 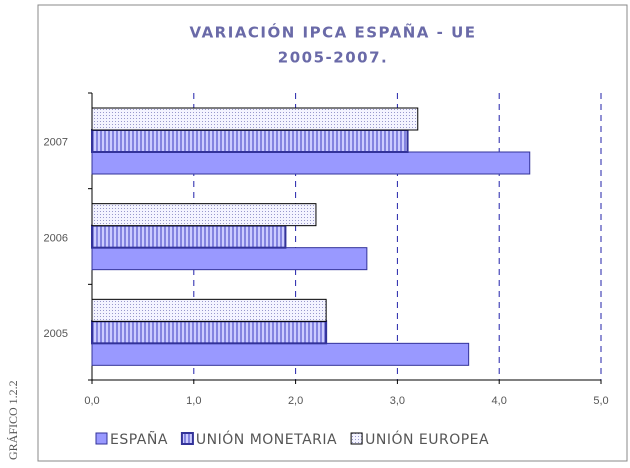 I want to click on legend-label: ESPAÑA, so click(x=139, y=439).